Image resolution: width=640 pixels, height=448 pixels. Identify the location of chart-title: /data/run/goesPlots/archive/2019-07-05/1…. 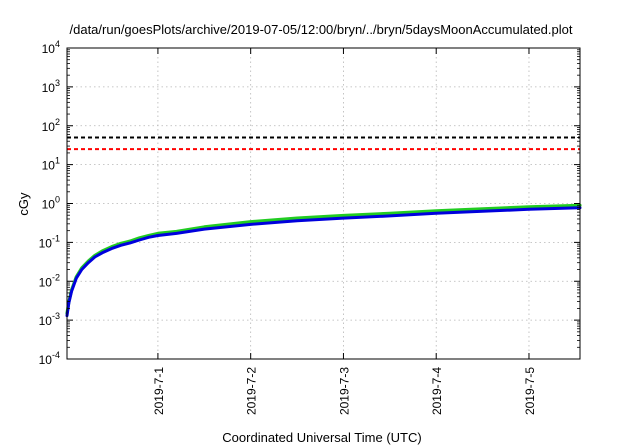
(321, 29).